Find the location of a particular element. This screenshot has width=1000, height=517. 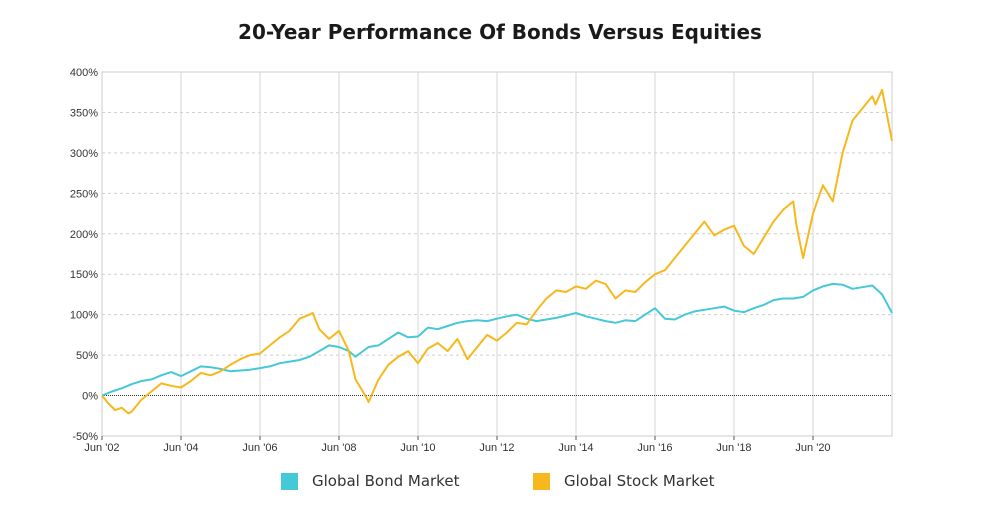

x-tick-label: Jun '20 is located at coordinates (812, 448).